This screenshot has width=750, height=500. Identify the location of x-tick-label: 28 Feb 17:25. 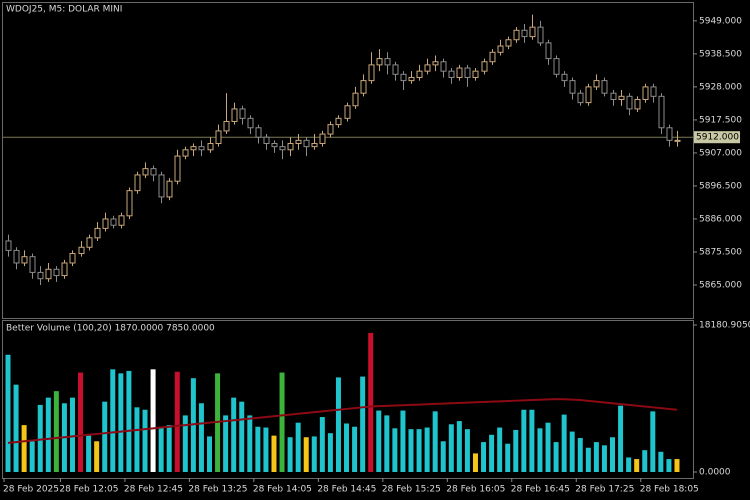
(604, 490).